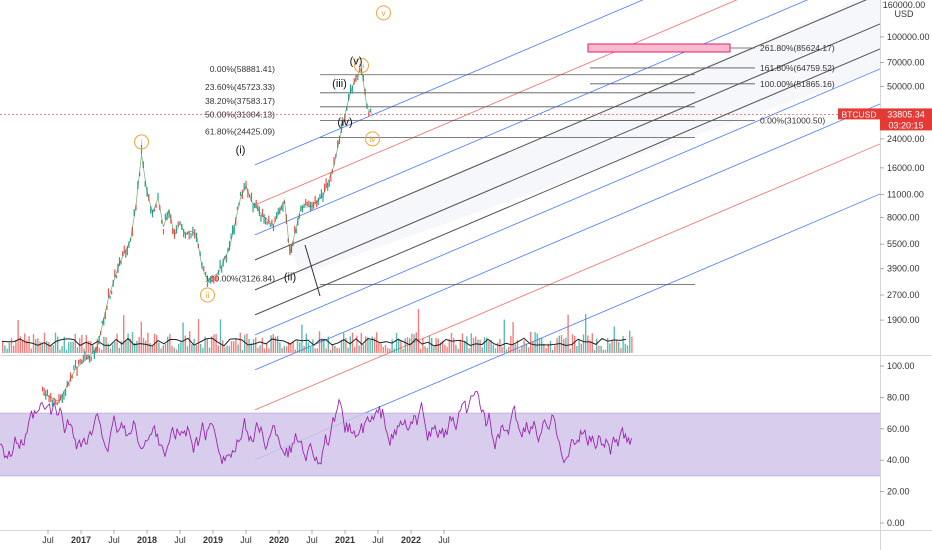  What do you see at coordinates (240, 101) in the screenshot?
I see `fib-level-label: 38.20%(37583.17)` at bounding box center [240, 101].